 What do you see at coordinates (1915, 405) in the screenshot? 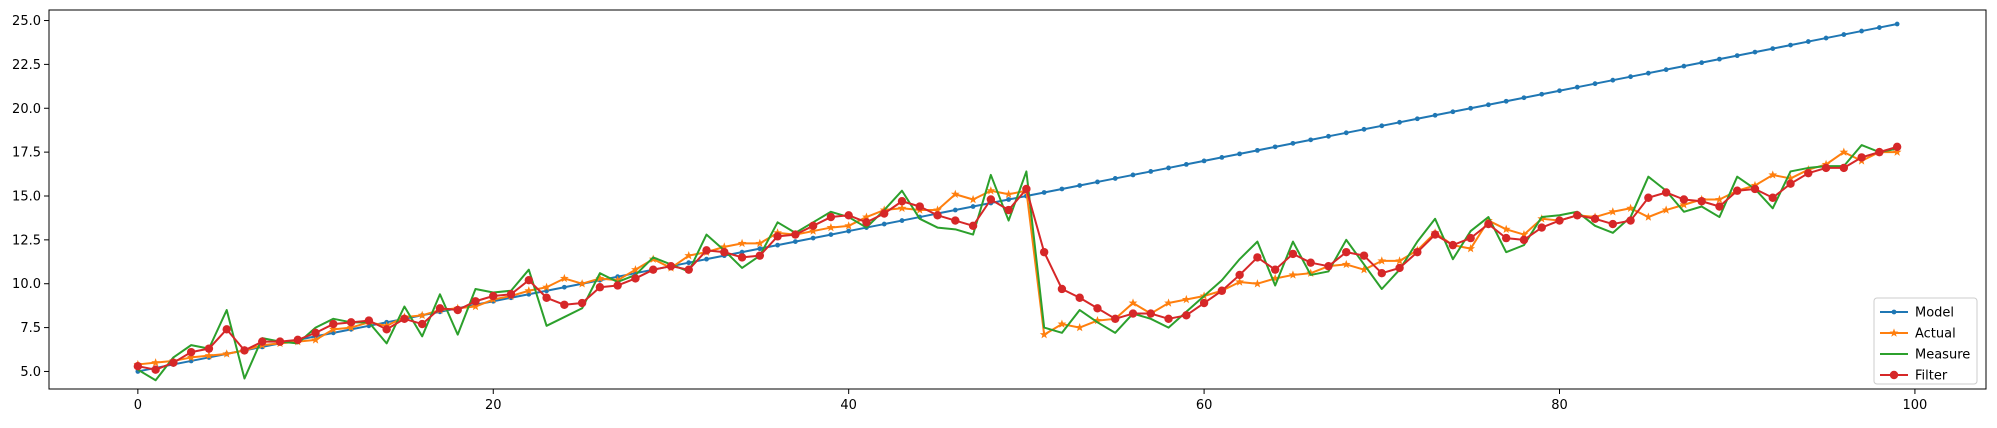
I see `x-tick-label: 100` at bounding box center [1915, 405].